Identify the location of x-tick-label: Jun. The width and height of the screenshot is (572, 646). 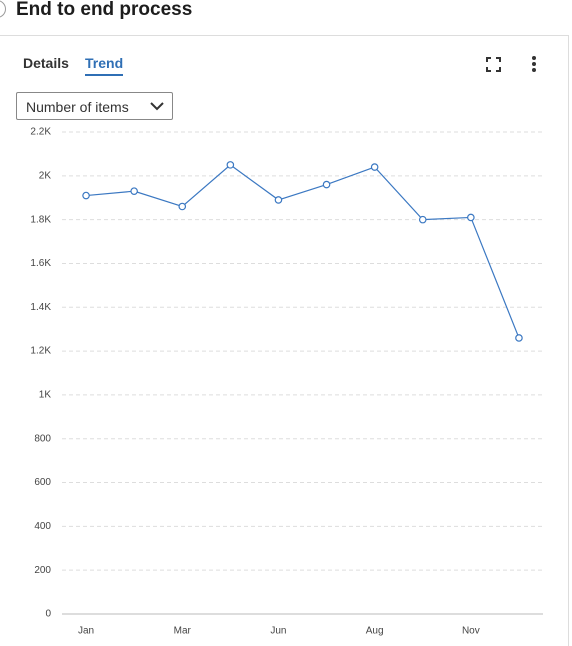
(278, 631).